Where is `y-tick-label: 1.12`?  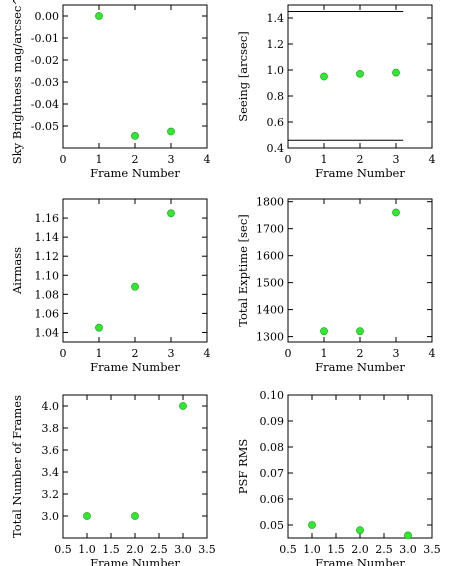 y-tick-label: 1.12 is located at coordinates (47, 256).